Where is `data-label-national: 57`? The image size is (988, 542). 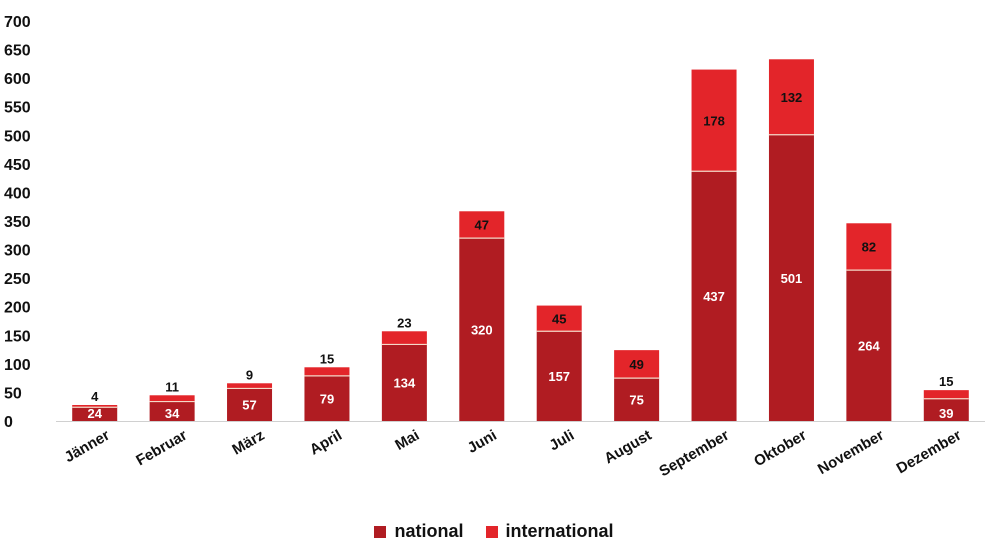 data-label-national: 57 is located at coordinates (249, 405).